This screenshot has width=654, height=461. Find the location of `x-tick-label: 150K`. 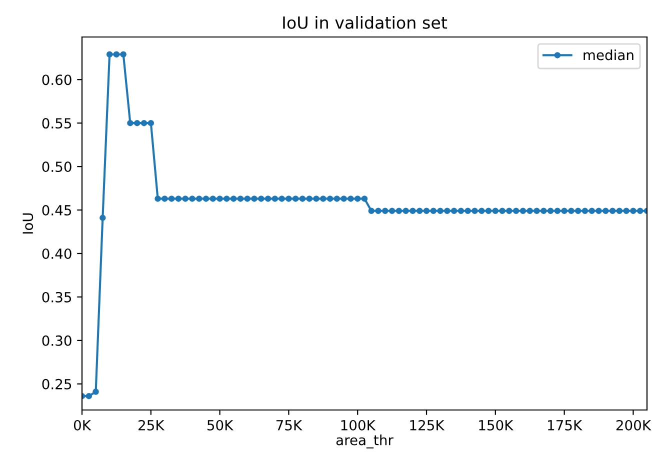

x-tick-label: 150K is located at coordinates (496, 425).